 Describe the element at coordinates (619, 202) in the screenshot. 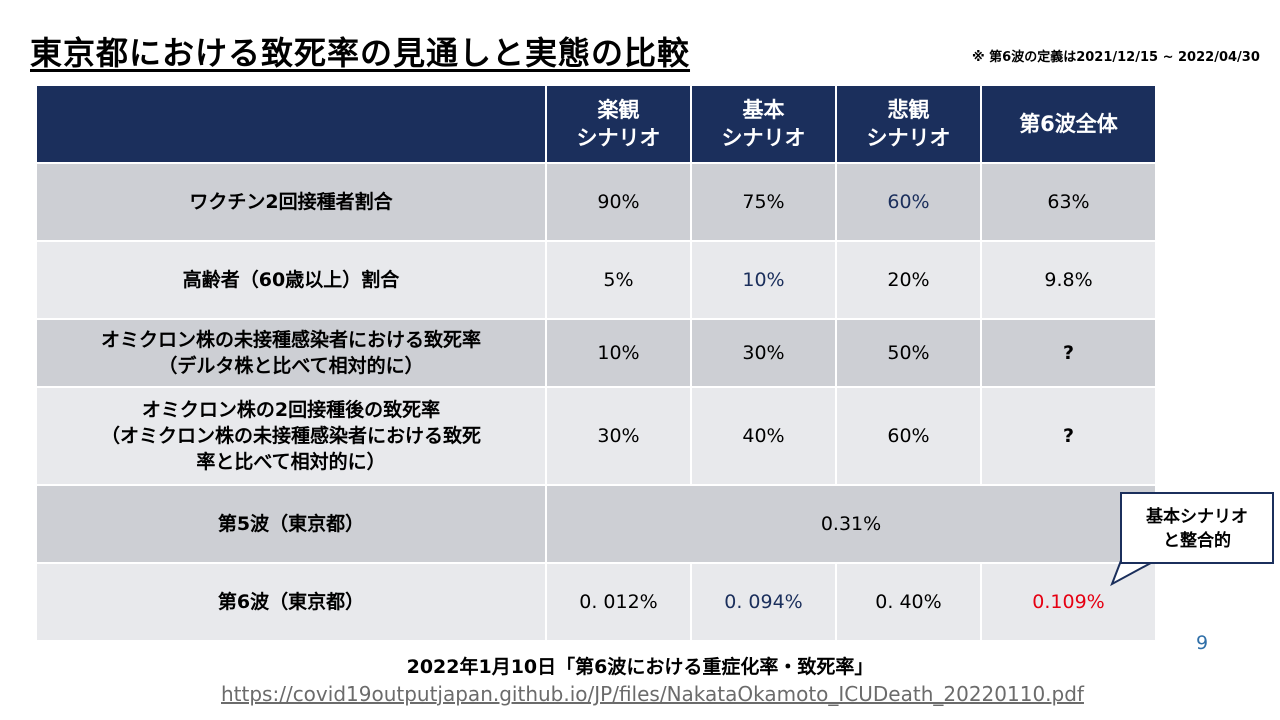

I see `cell-optimistic: 90%` at that location.